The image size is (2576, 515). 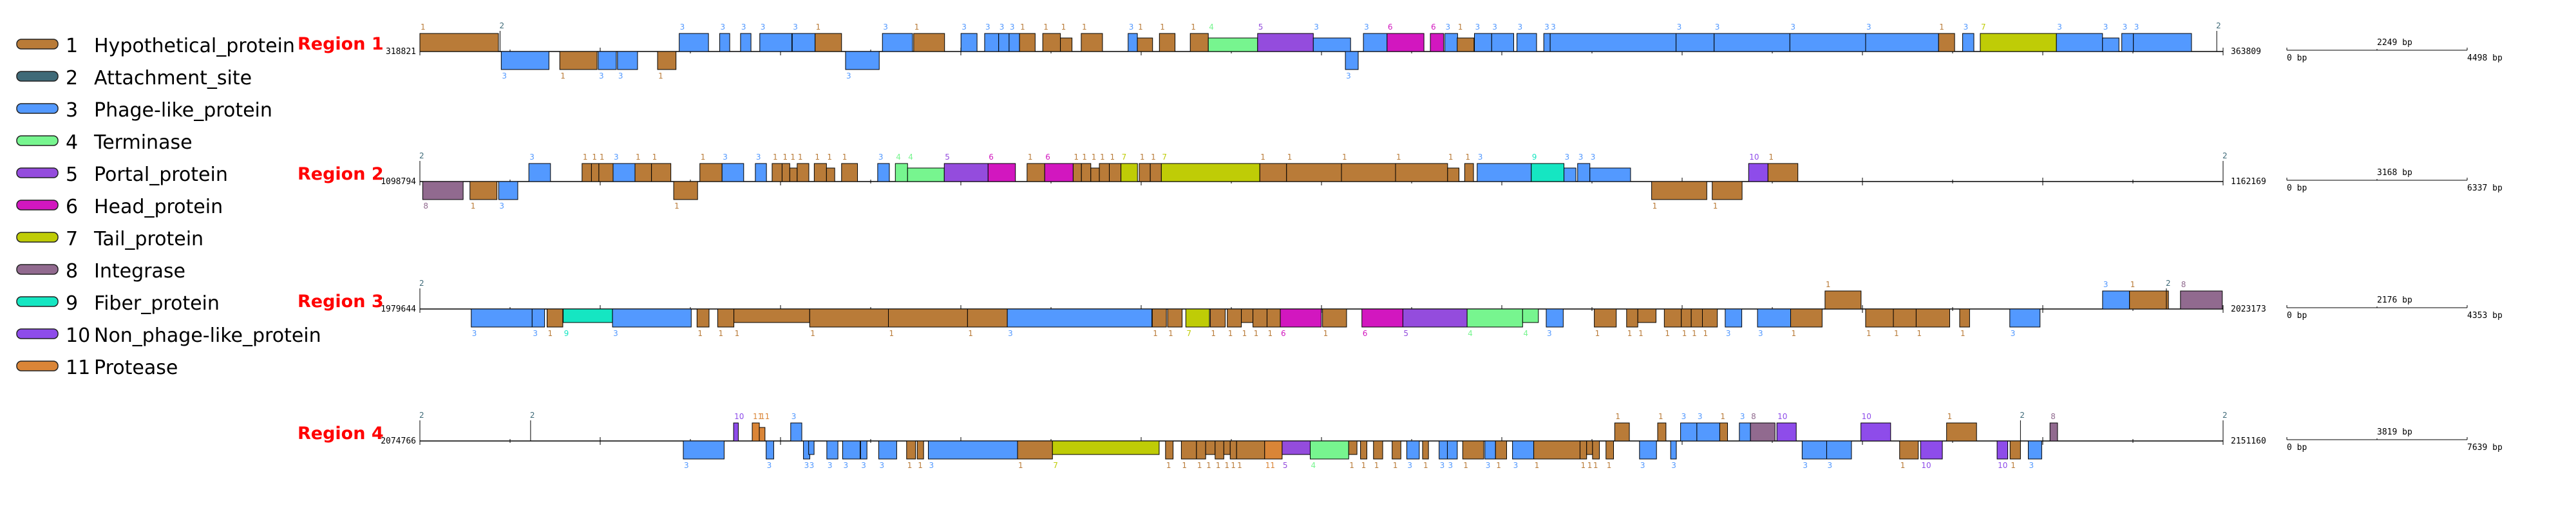 What do you see at coordinates (1125, 157) in the screenshot?
I see `gene-category-label: 7` at bounding box center [1125, 157].